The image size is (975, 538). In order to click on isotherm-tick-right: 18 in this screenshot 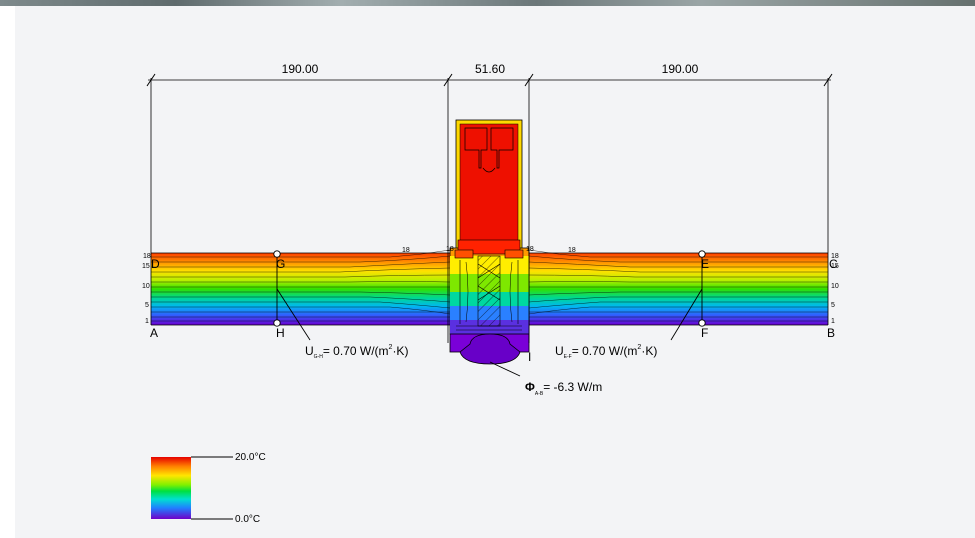, I will do `click(835, 256)`.